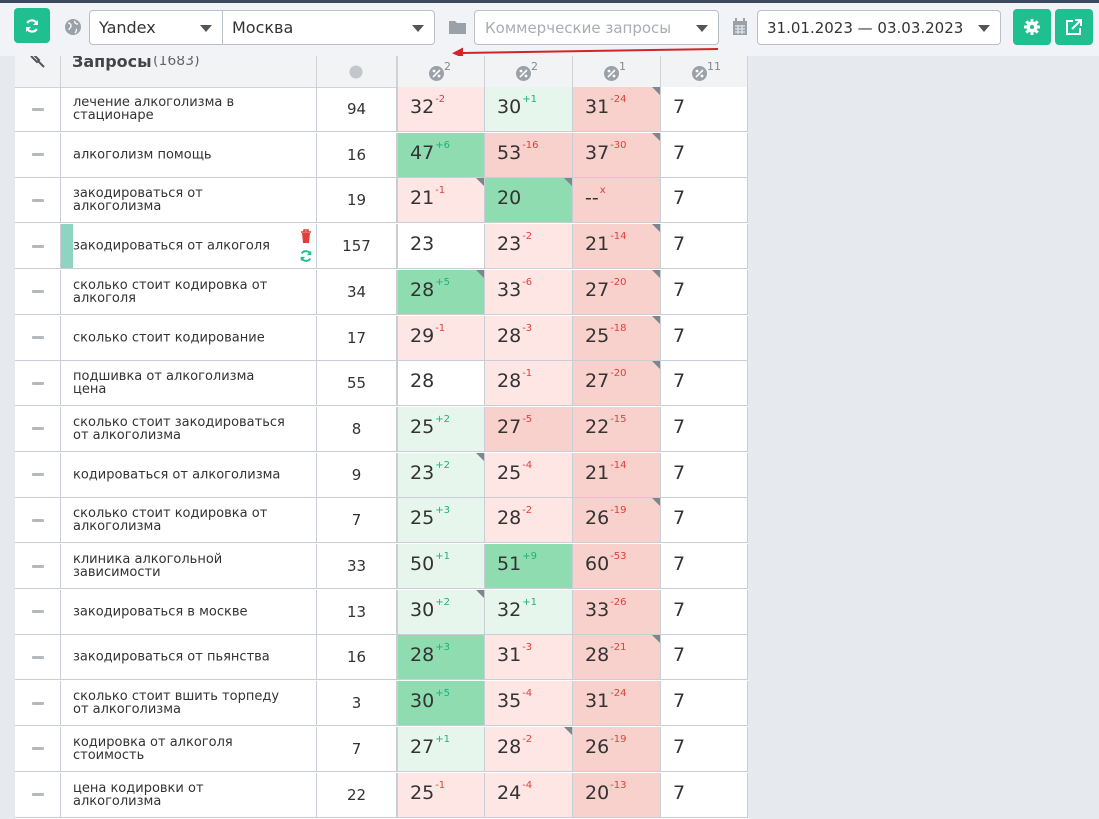 Image resolution: width=1099 pixels, height=819 pixels. What do you see at coordinates (441, 703) in the screenshot?
I see `position-cell: 30+5` at bounding box center [441, 703].